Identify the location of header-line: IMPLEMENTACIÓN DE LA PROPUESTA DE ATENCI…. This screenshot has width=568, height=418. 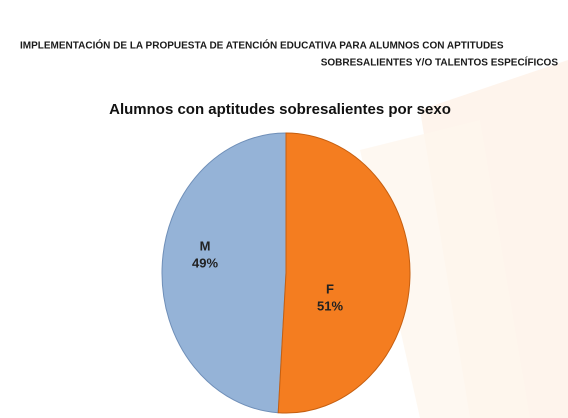
(262, 45).